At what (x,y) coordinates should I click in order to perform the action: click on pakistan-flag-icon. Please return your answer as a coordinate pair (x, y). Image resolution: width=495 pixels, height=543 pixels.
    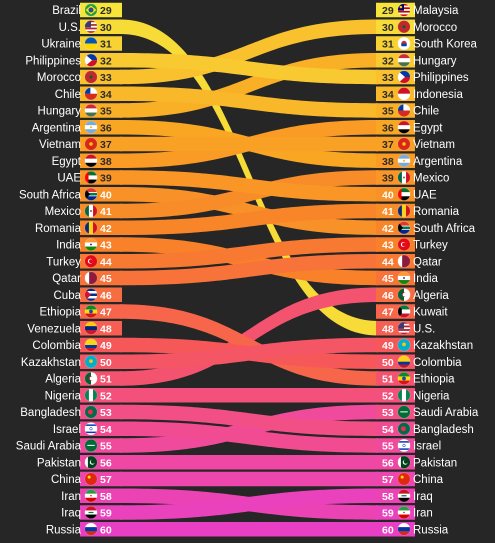
    Looking at the image, I should click on (404, 462).